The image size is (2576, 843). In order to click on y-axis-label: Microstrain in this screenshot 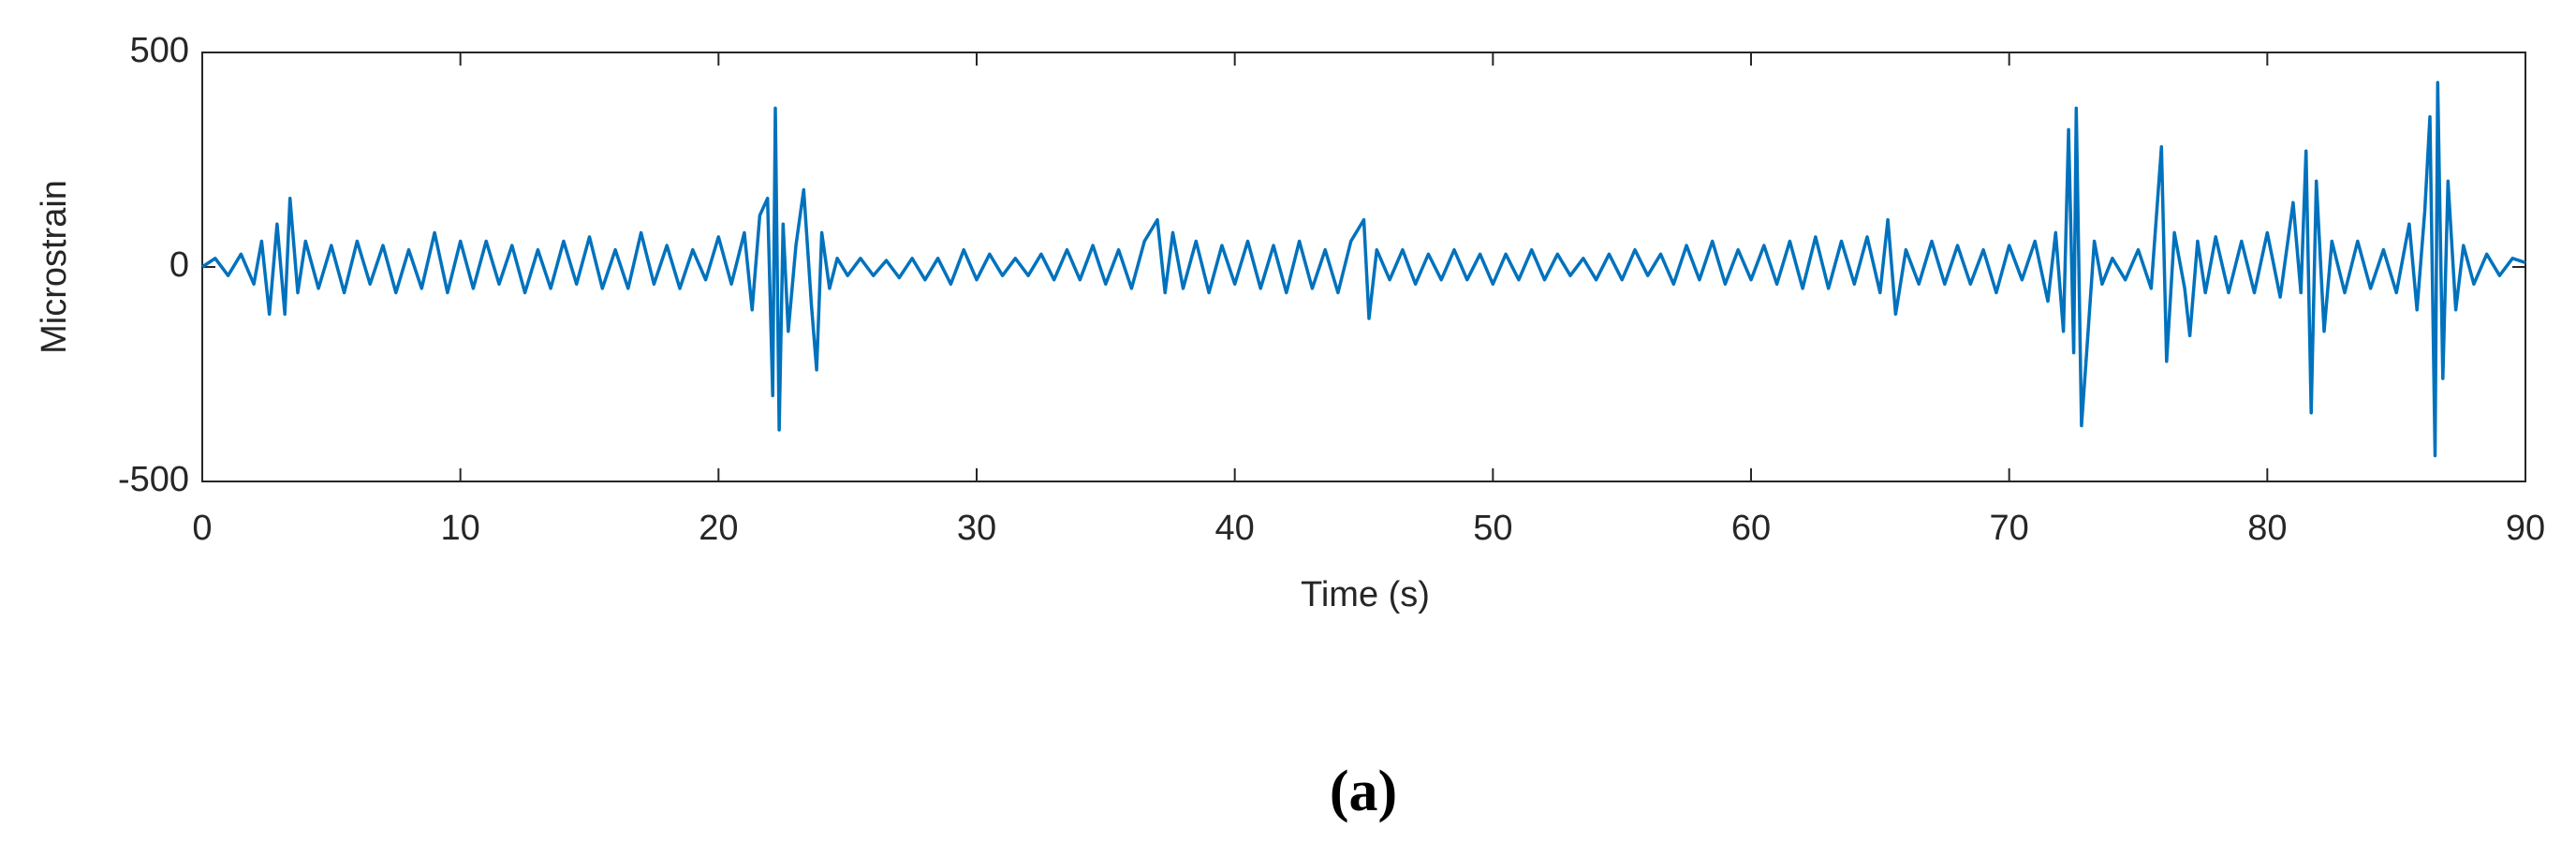, I will do `click(54, 267)`.